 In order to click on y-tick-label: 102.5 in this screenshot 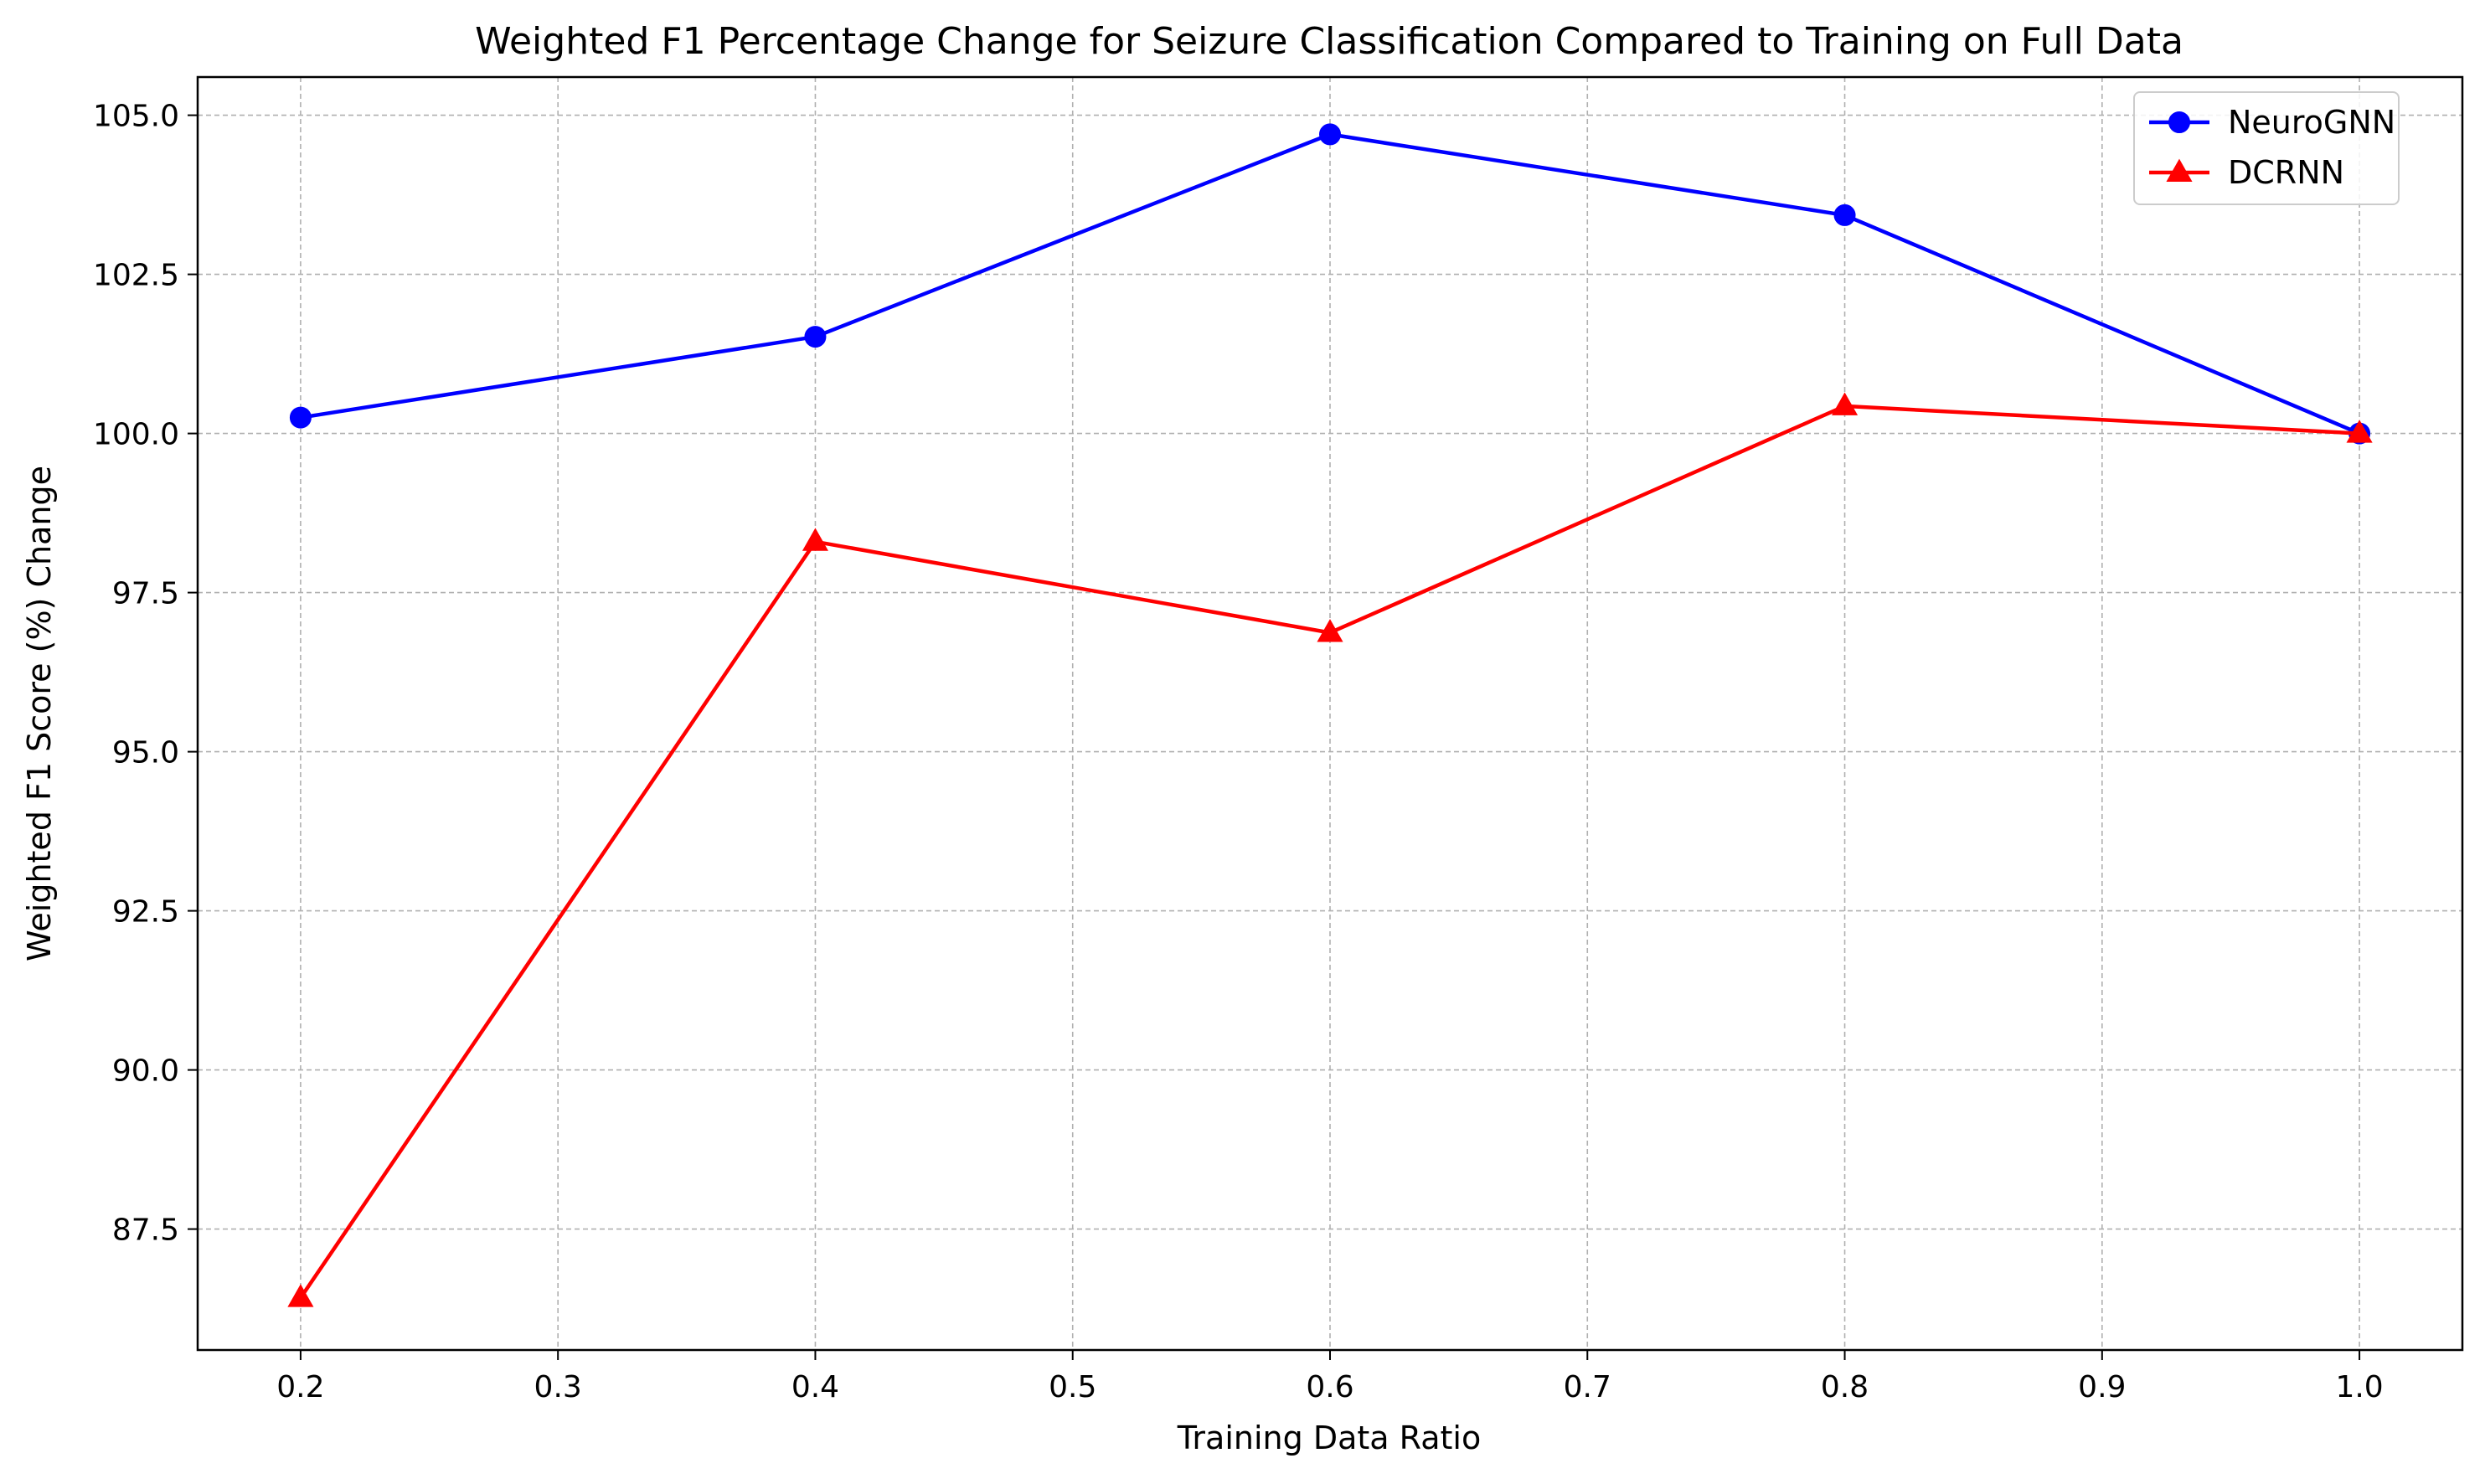, I will do `click(136, 276)`.